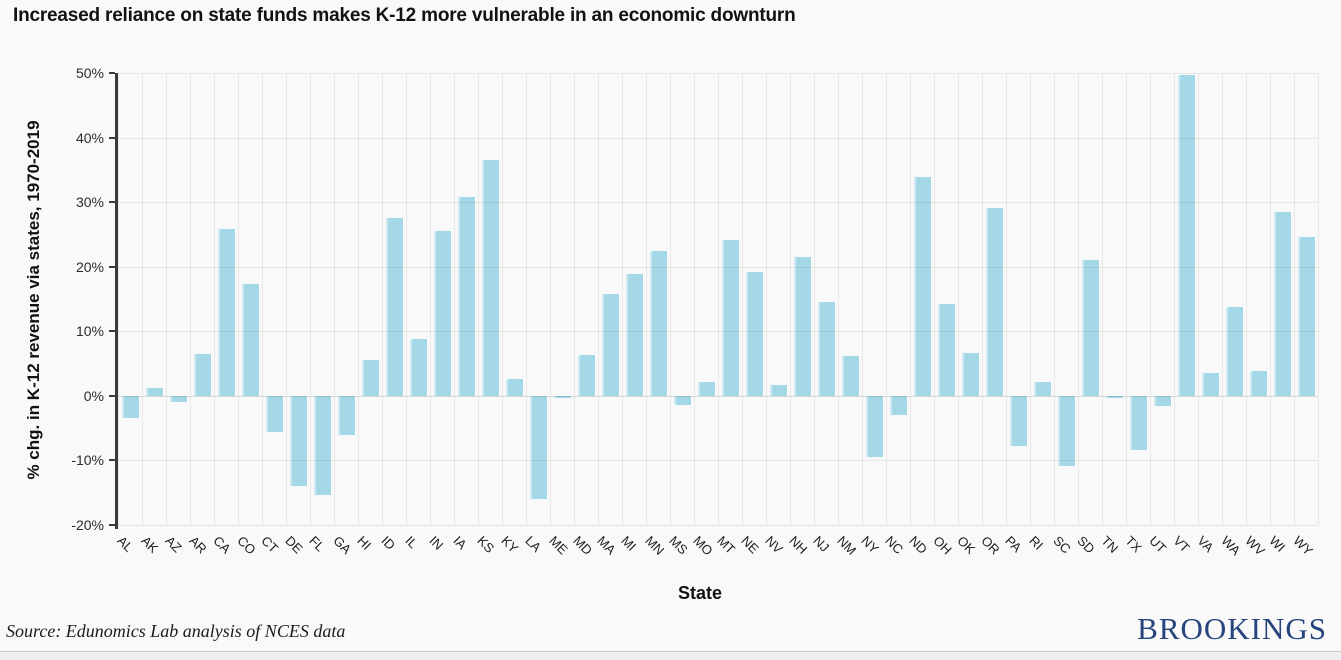  What do you see at coordinates (270, 544) in the screenshot?
I see `x-tick-label-CT: CT` at bounding box center [270, 544].